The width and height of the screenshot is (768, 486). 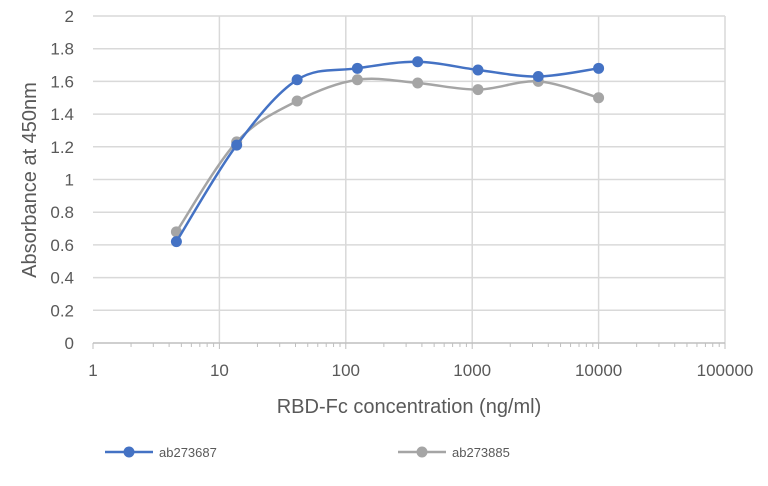 What do you see at coordinates (481, 452) in the screenshot?
I see `legend-label: ab273885` at bounding box center [481, 452].